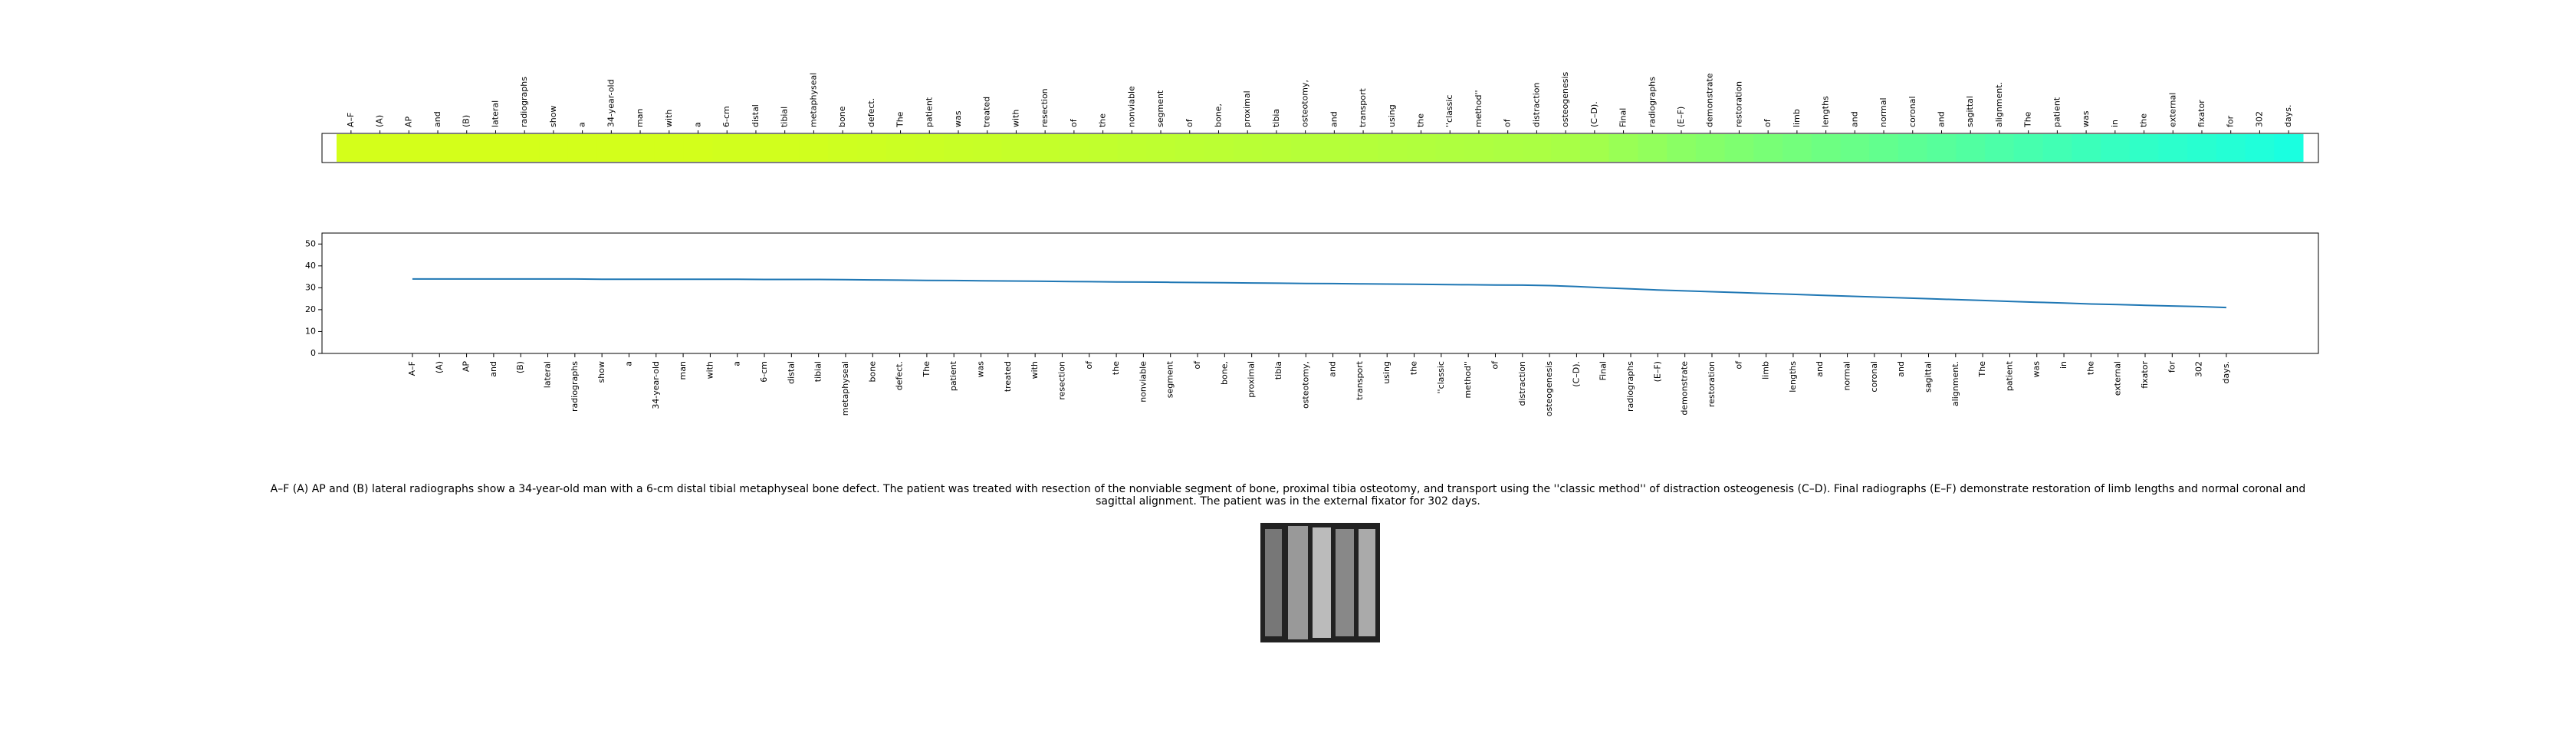  I want to click on x-tick-label: resection, so click(1061, 380).